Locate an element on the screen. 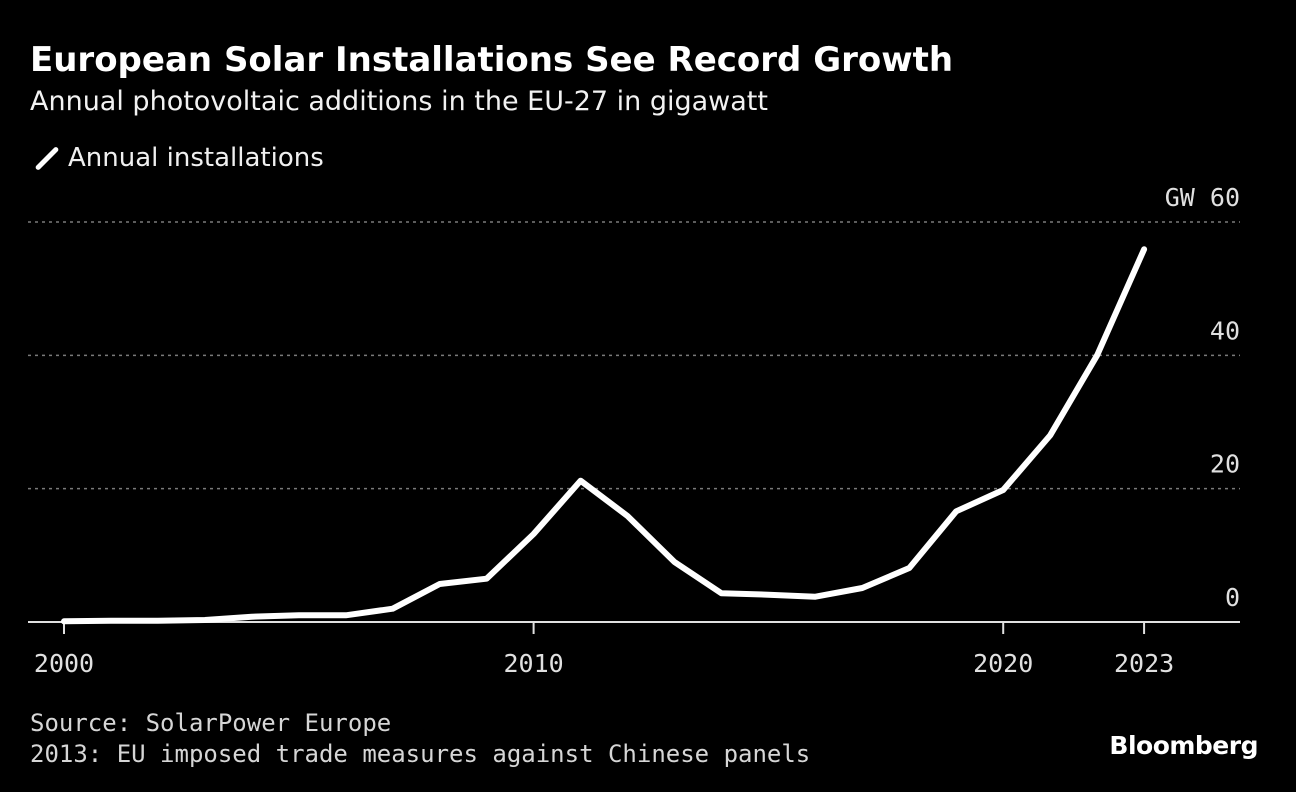 Image resolution: width=1296 pixels, height=792 pixels. legend: Annual installations is located at coordinates (177, 158).